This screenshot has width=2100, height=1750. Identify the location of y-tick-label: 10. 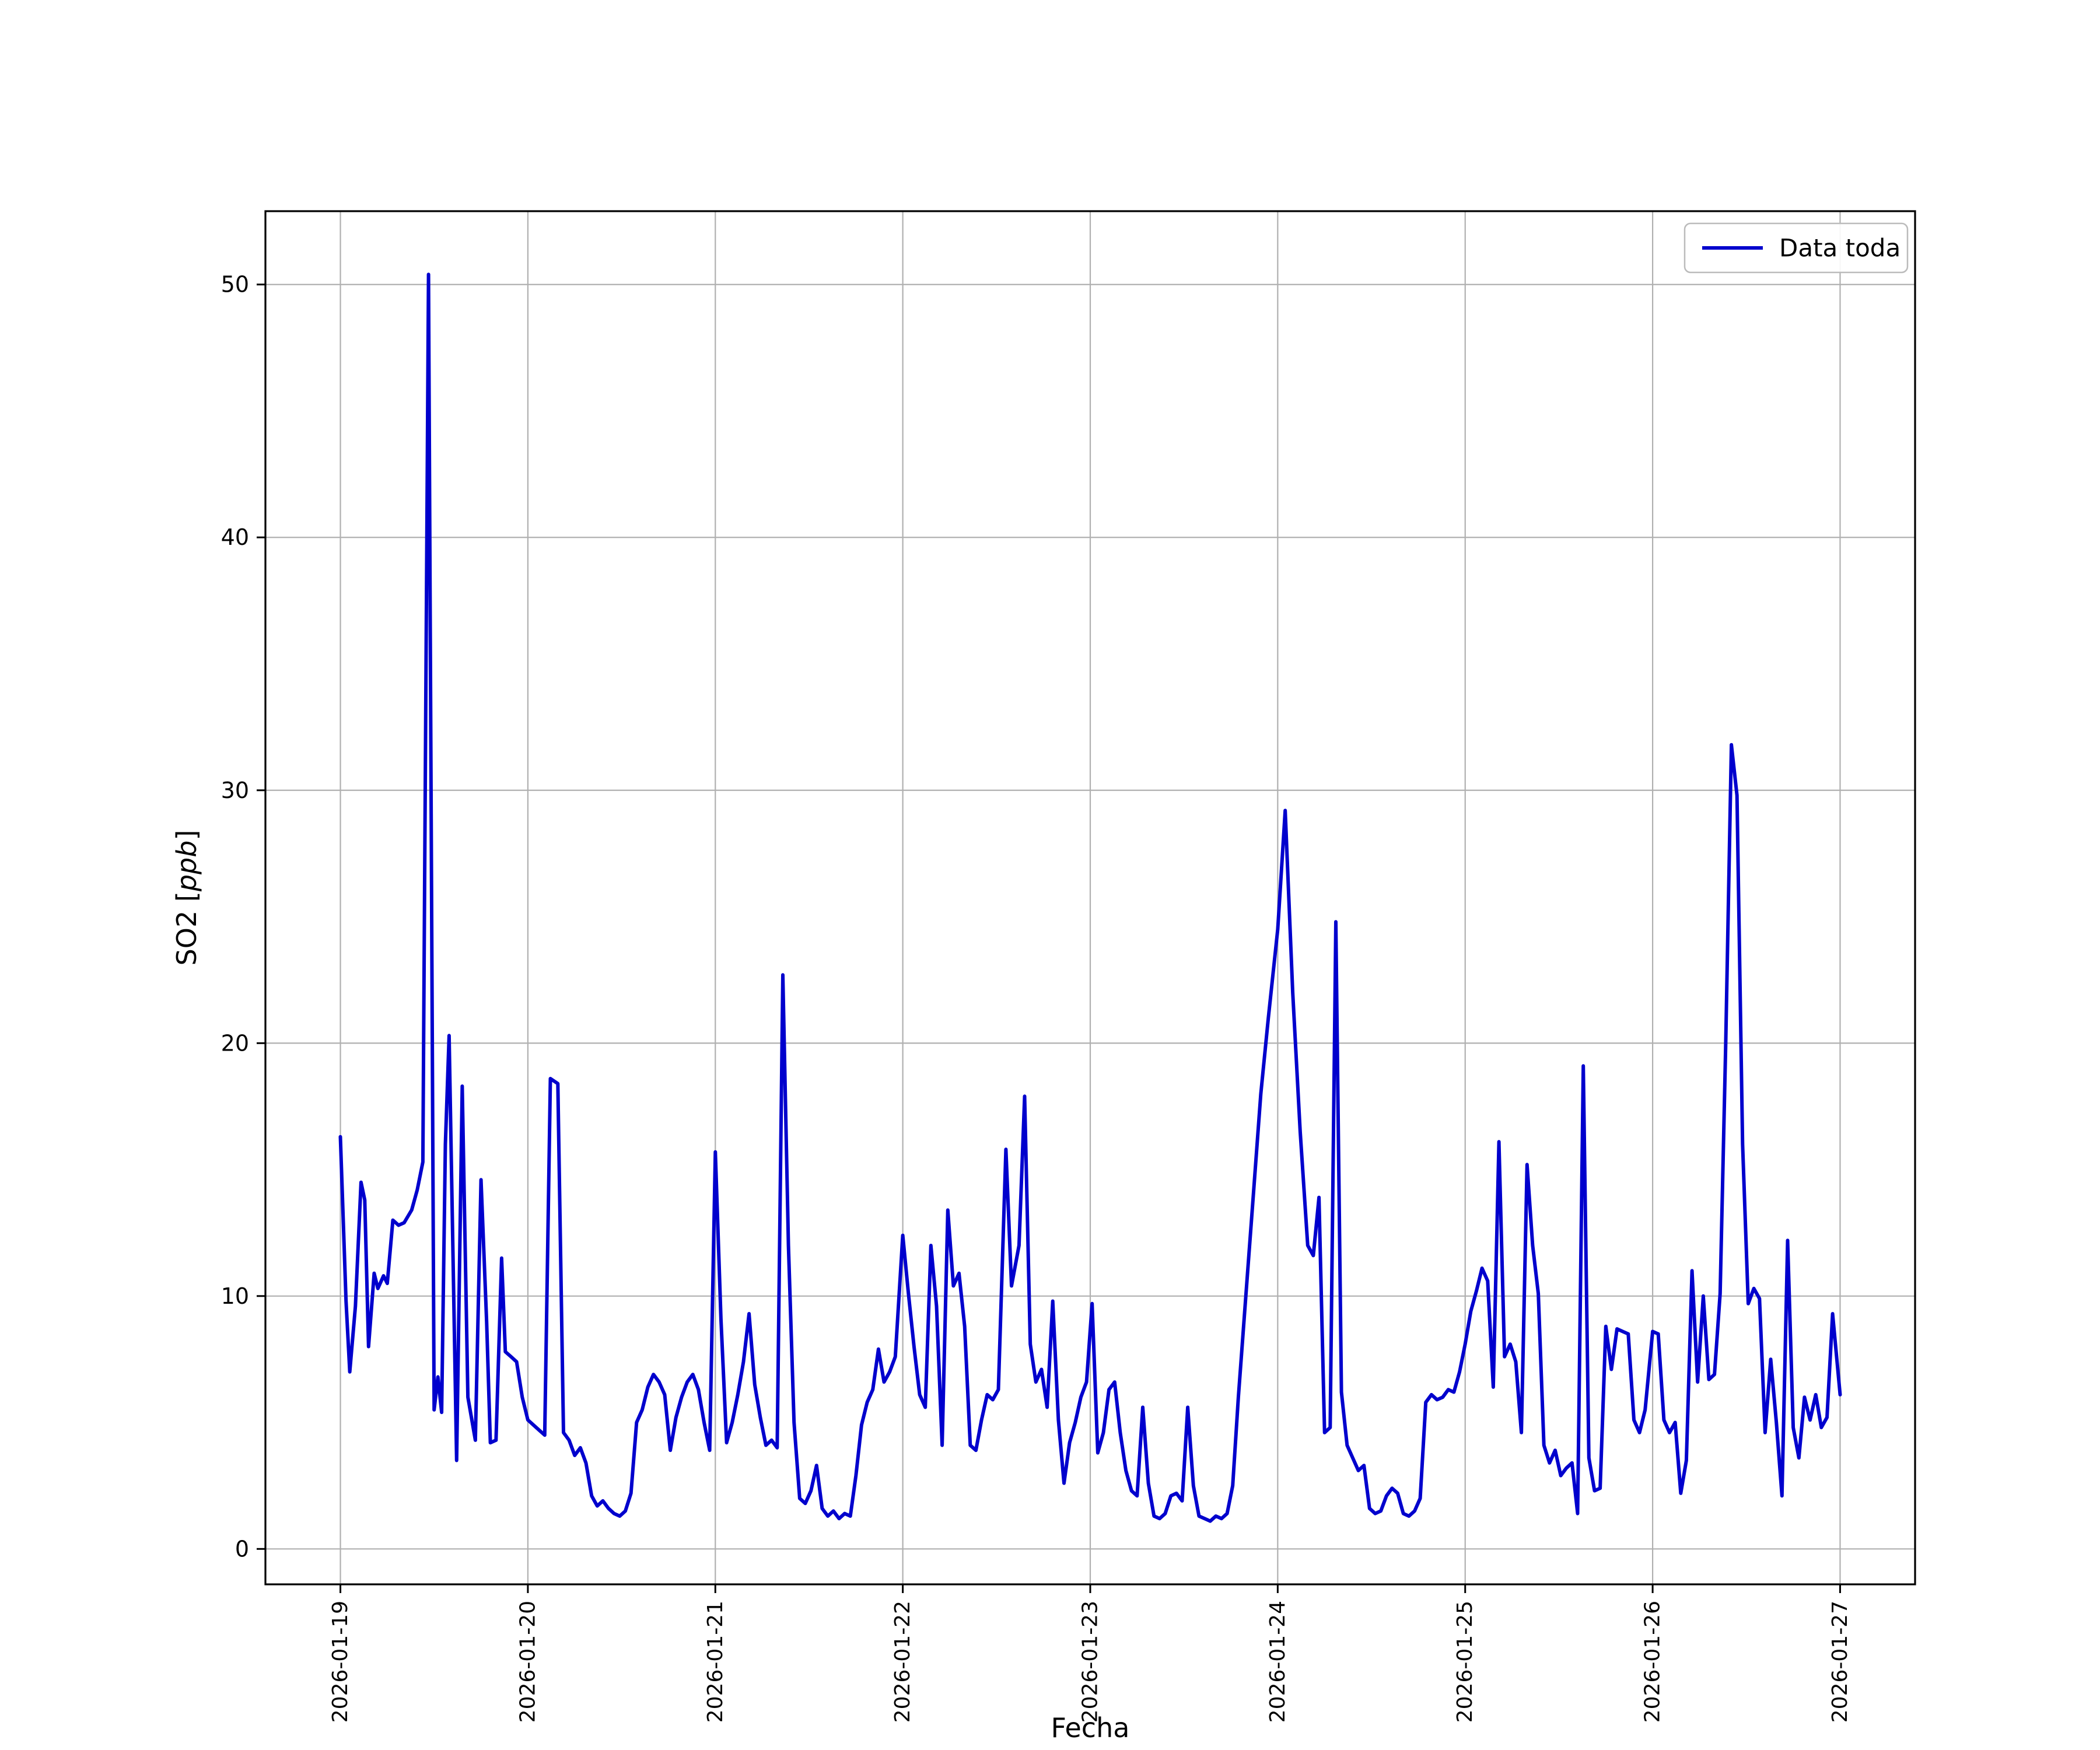
(235, 1296).